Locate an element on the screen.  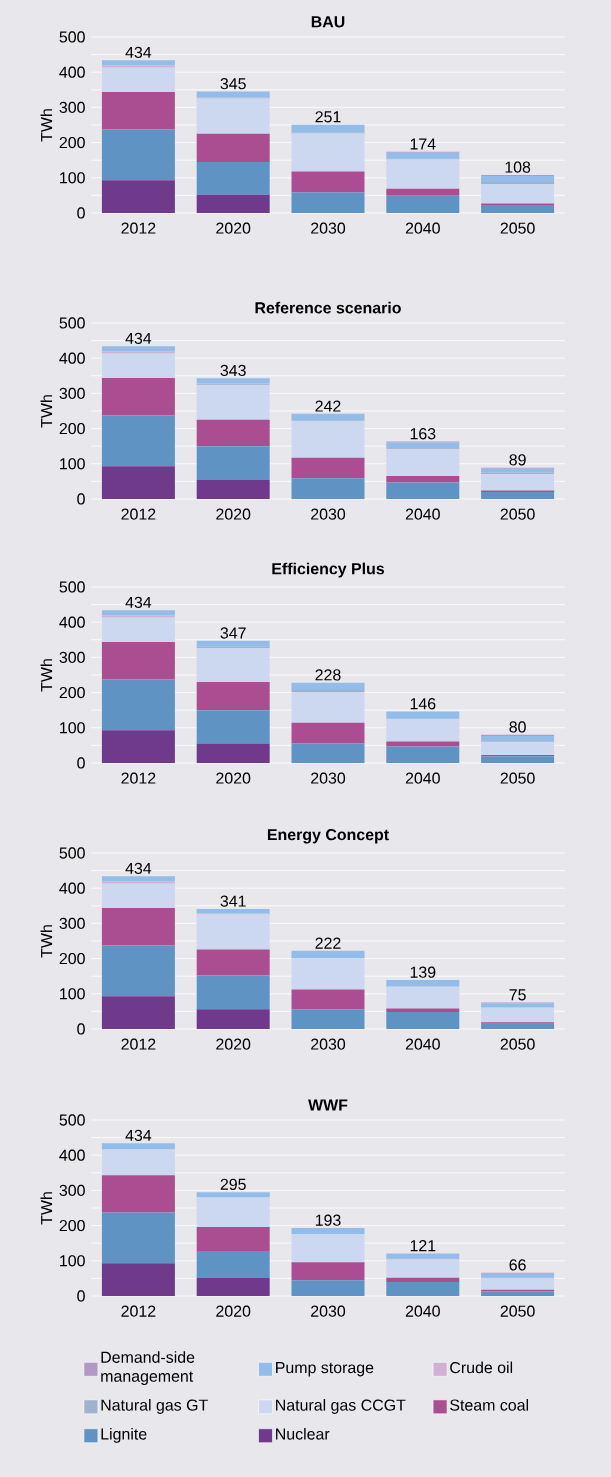
total-label: 121 is located at coordinates (423, 1246).